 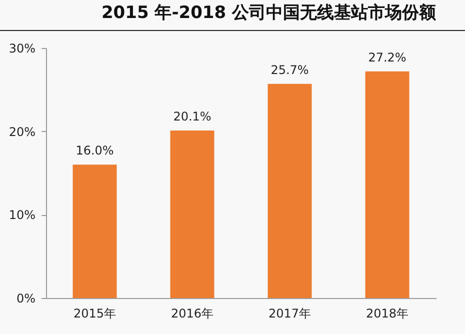 What do you see at coordinates (192, 313) in the screenshot?
I see `x-tick-label: 2016年` at bounding box center [192, 313].